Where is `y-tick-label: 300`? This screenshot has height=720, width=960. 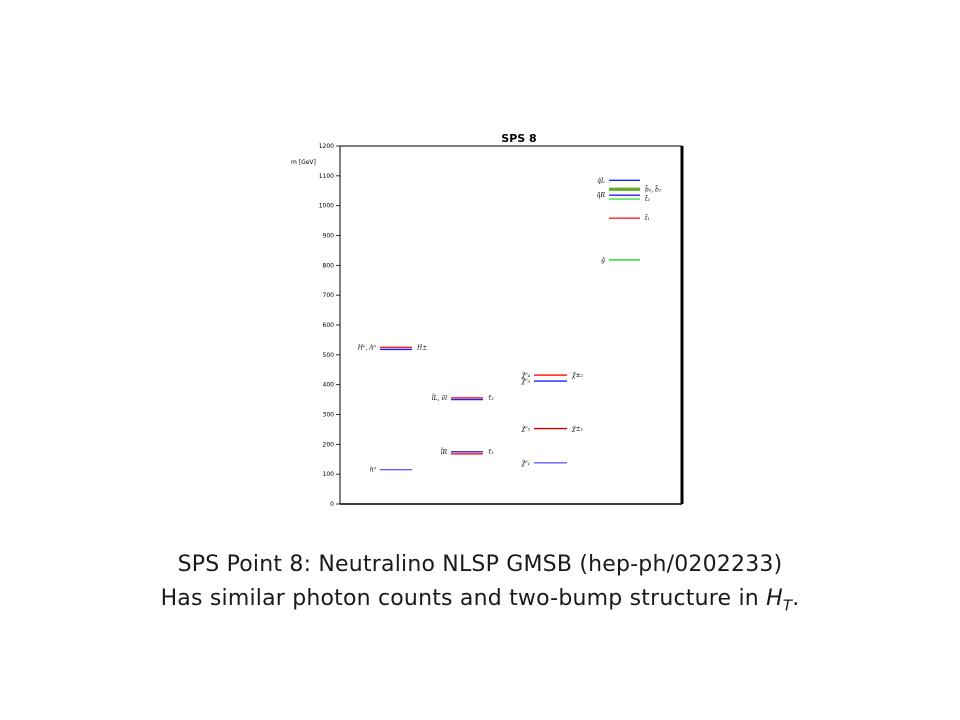
y-tick-label: 300 is located at coordinates (329, 415).